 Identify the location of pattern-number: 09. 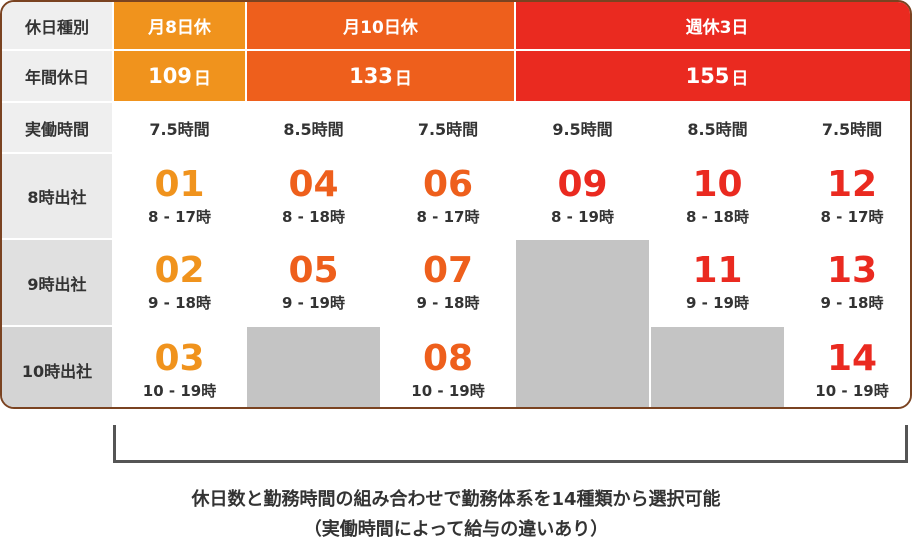
(582, 184).